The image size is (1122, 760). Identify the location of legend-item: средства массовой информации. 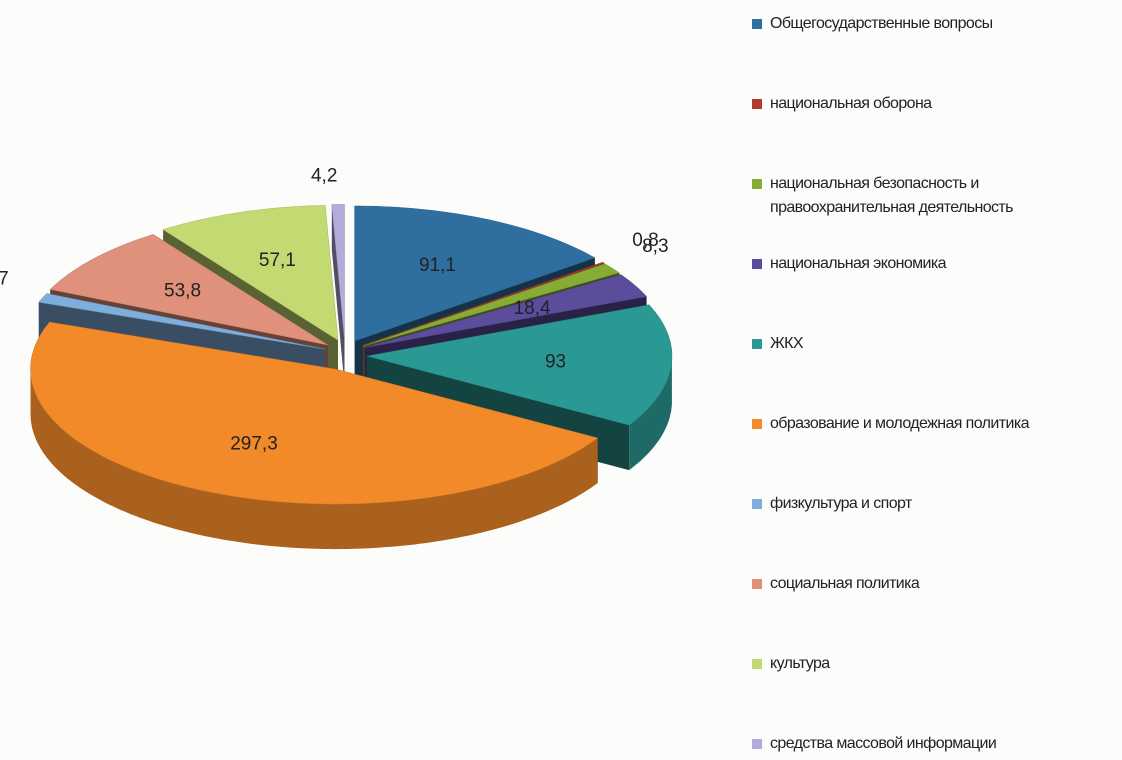
(917, 744).